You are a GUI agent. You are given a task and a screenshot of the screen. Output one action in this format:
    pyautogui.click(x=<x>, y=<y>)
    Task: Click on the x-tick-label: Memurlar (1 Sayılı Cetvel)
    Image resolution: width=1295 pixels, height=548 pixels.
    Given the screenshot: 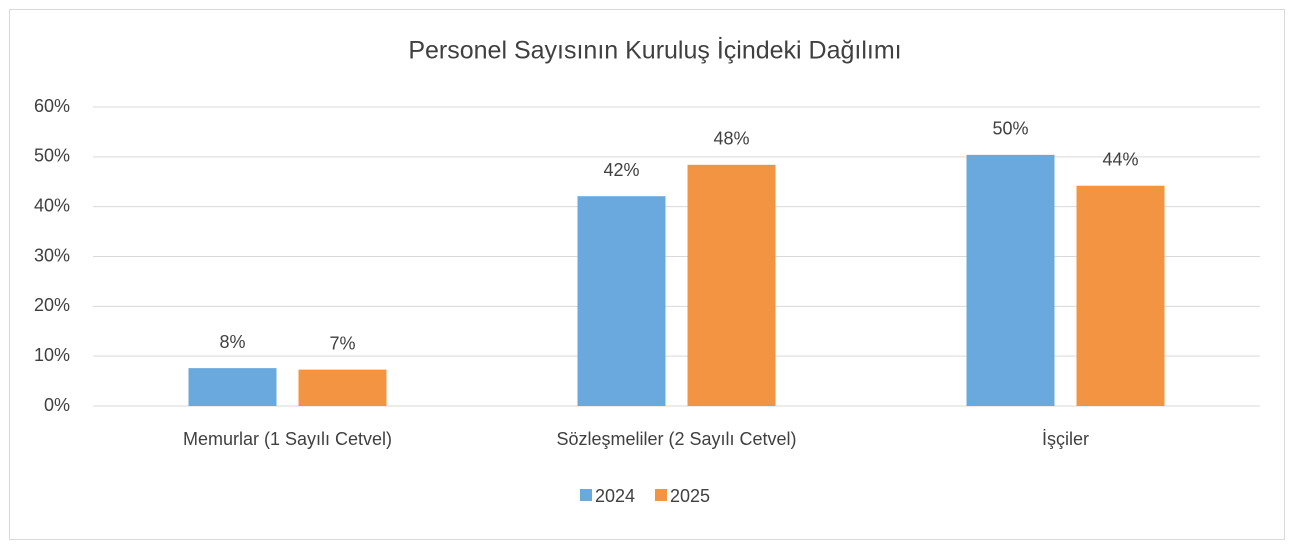 What is the action you would take?
    pyautogui.click(x=287, y=439)
    